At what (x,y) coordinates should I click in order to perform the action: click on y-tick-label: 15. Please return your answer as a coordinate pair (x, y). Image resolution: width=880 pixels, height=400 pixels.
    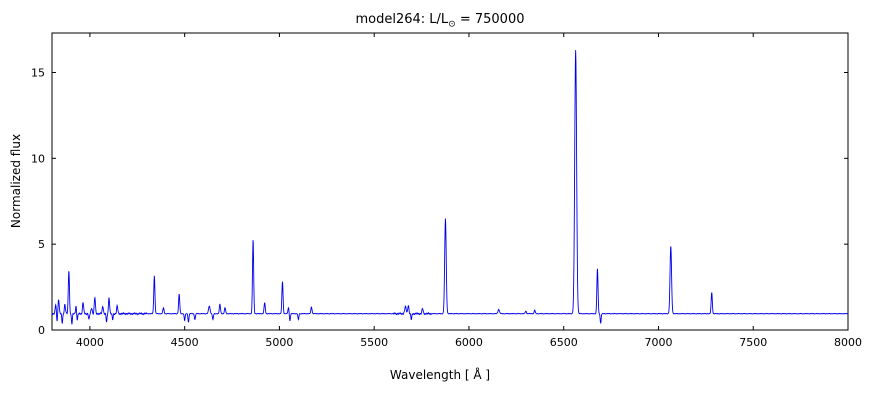
    Looking at the image, I should click on (38, 72).